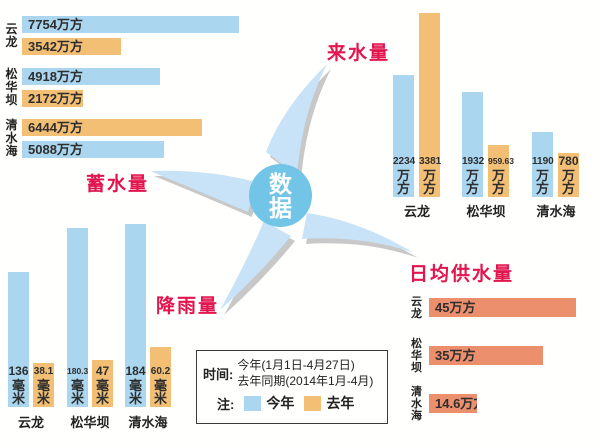 The width and height of the screenshot is (600, 448). What do you see at coordinates (112, 127) in the screenshot?
I see `bar-last-year: 6444万方` at bounding box center [112, 127].